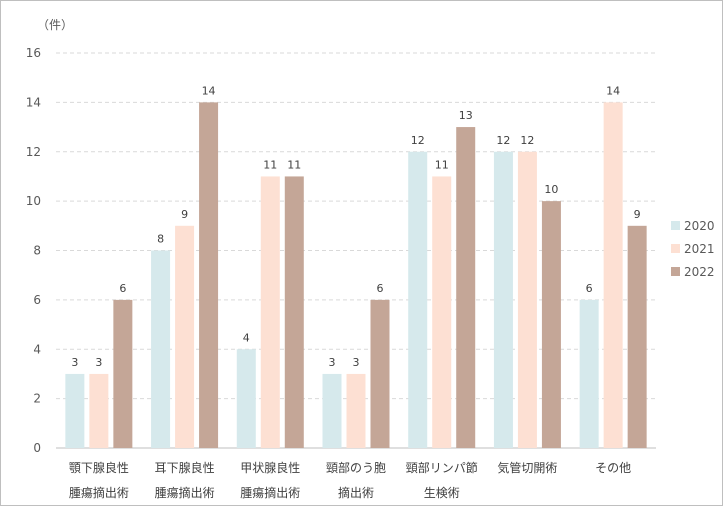  Describe the element at coordinates (33, 201) in the screenshot. I see `y-tick-label: 10` at that location.